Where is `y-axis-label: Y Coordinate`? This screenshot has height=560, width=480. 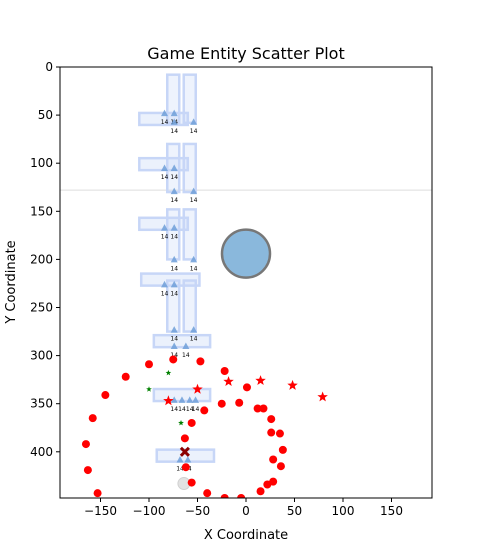
y-axis-label: Y Coordinate is located at coordinates (11, 282).